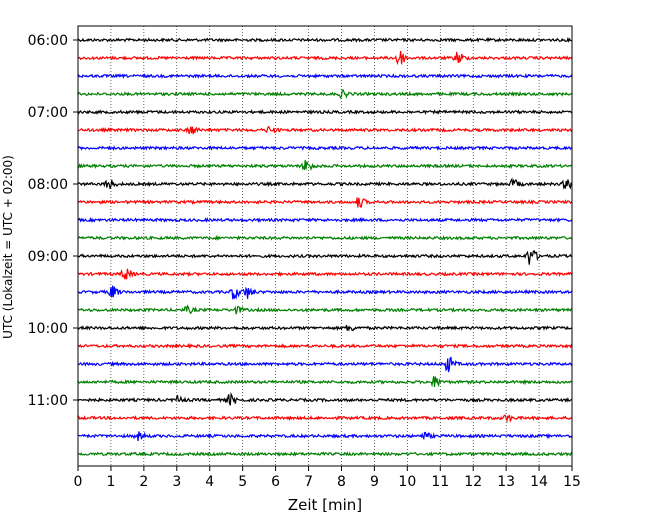 This screenshot has width=650, height=524. Describe the element at coordinates (341, 482) in the screenshot. I see `x-tick-label-8: 8` at that location.